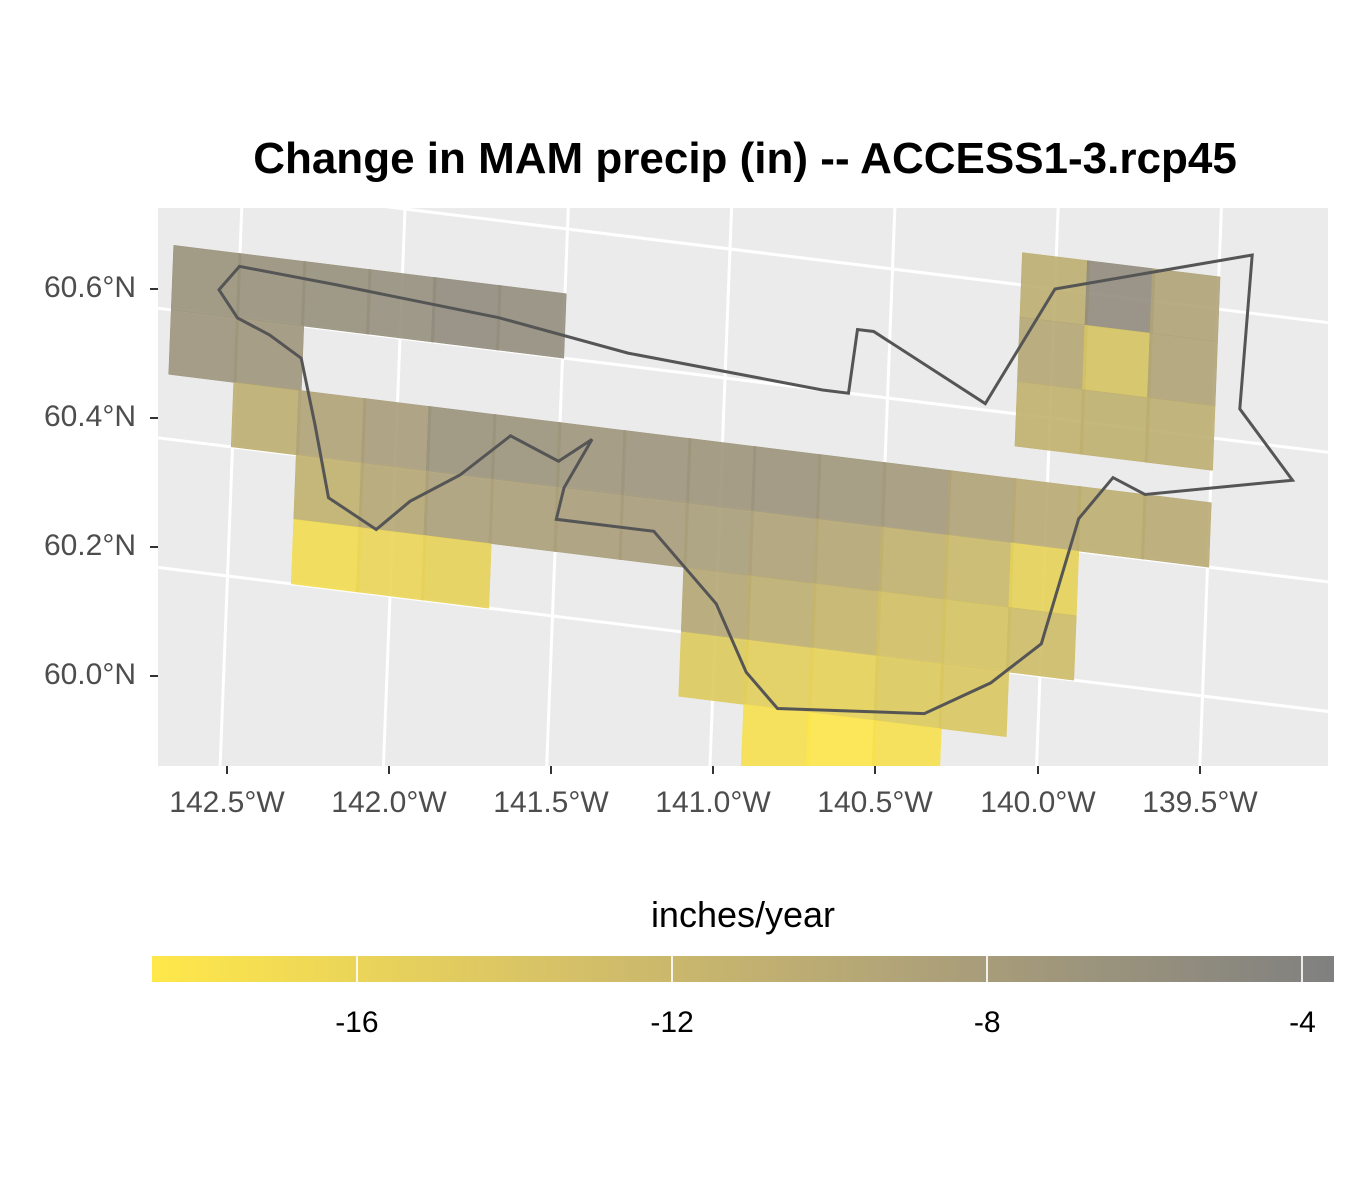  Describe the element at coordinates (89, 545) in the screenshot. I see `y-tick-label-2: 60.2°N` at that location.